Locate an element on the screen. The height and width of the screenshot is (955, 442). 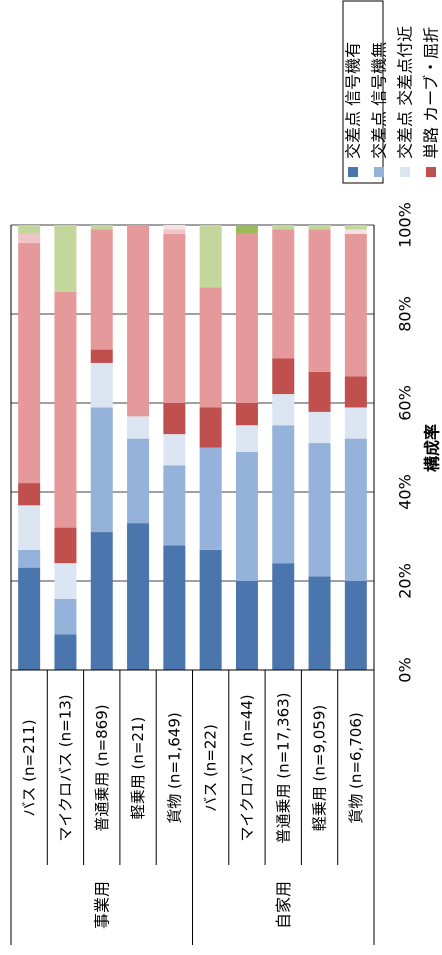
category-label-6: マイクロバス (n=44) is located at coordinates (247, 767).